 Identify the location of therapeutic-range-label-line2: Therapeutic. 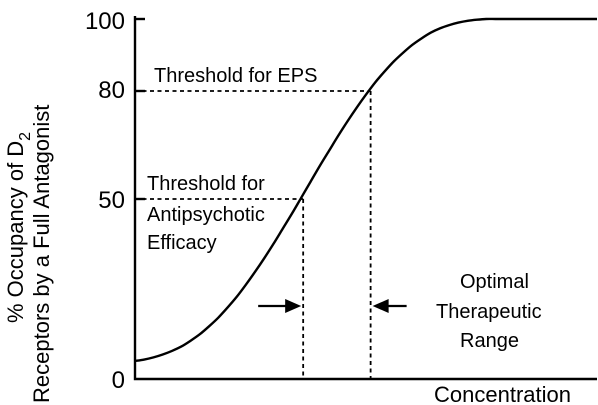
(489, 312).